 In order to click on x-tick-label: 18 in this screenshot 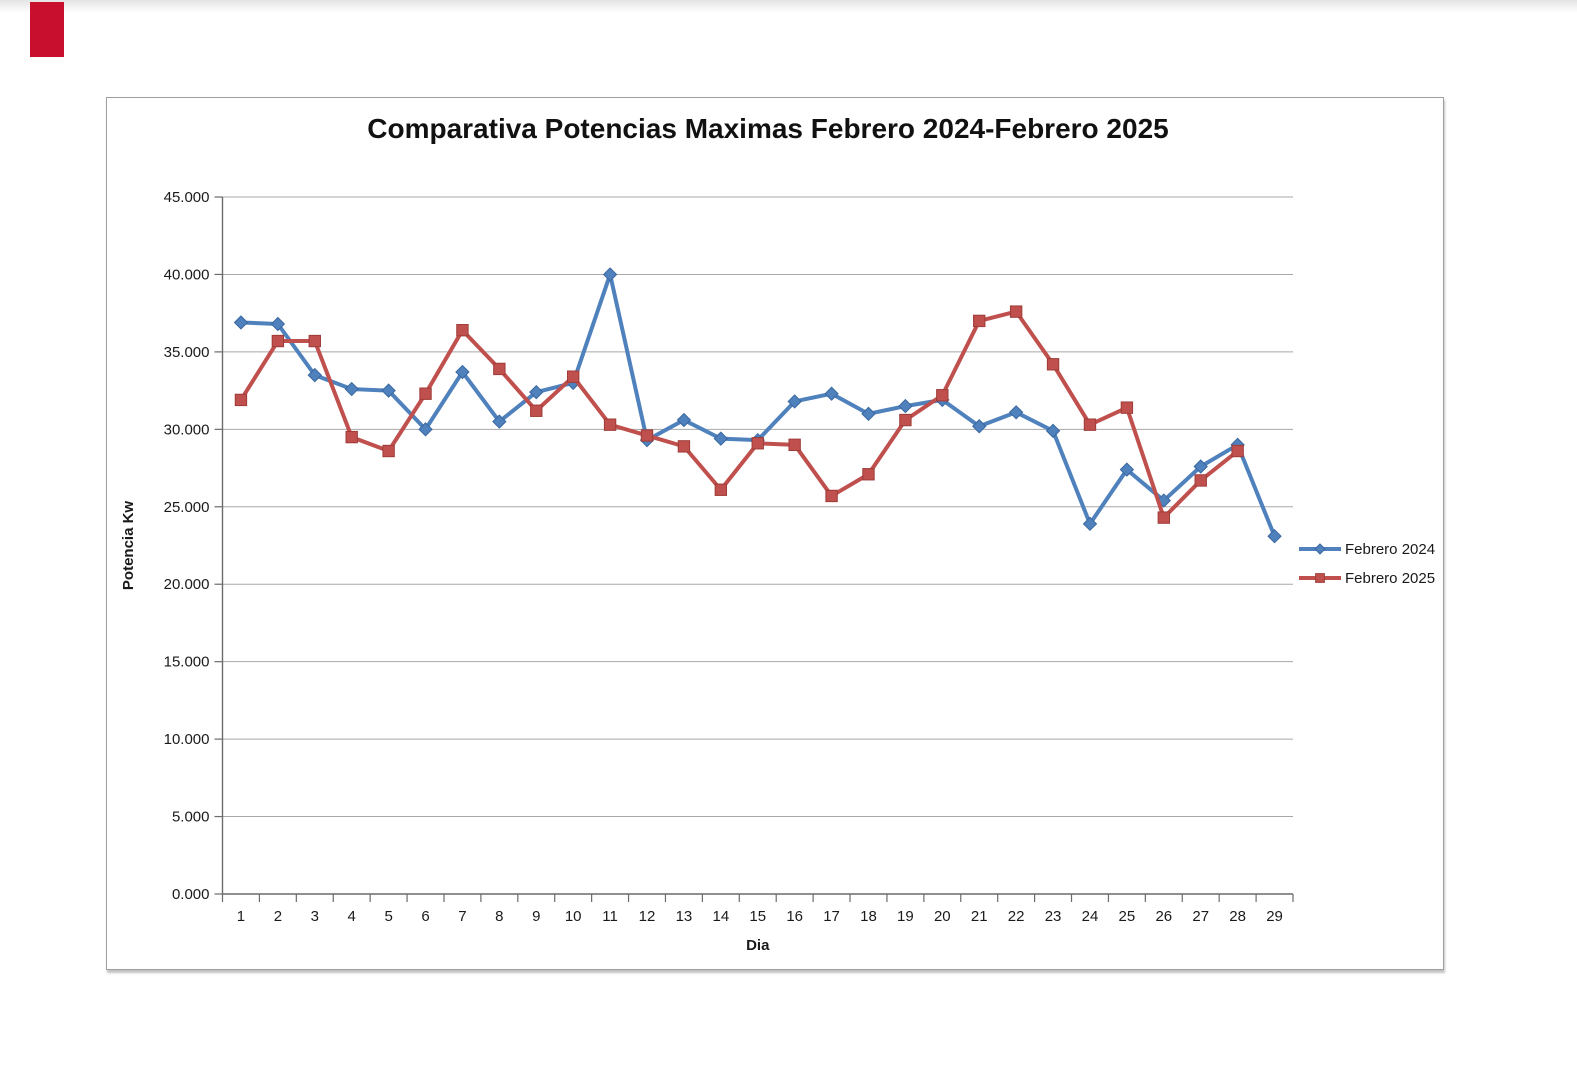, I will do `click(868, 916)`.